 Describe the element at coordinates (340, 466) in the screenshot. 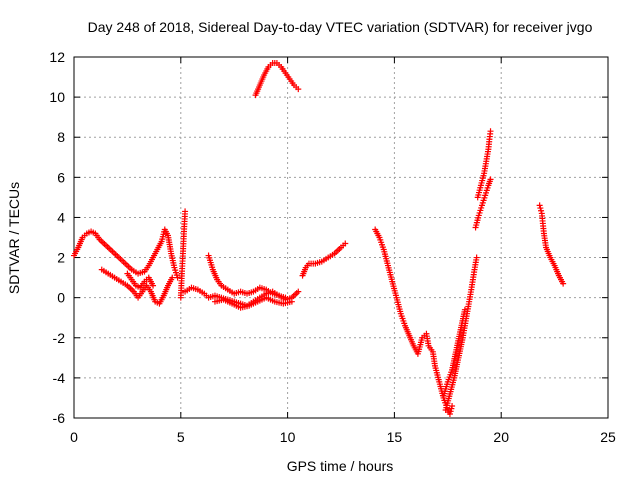

I see `x-axis-label: GPS time / hours` at that location.